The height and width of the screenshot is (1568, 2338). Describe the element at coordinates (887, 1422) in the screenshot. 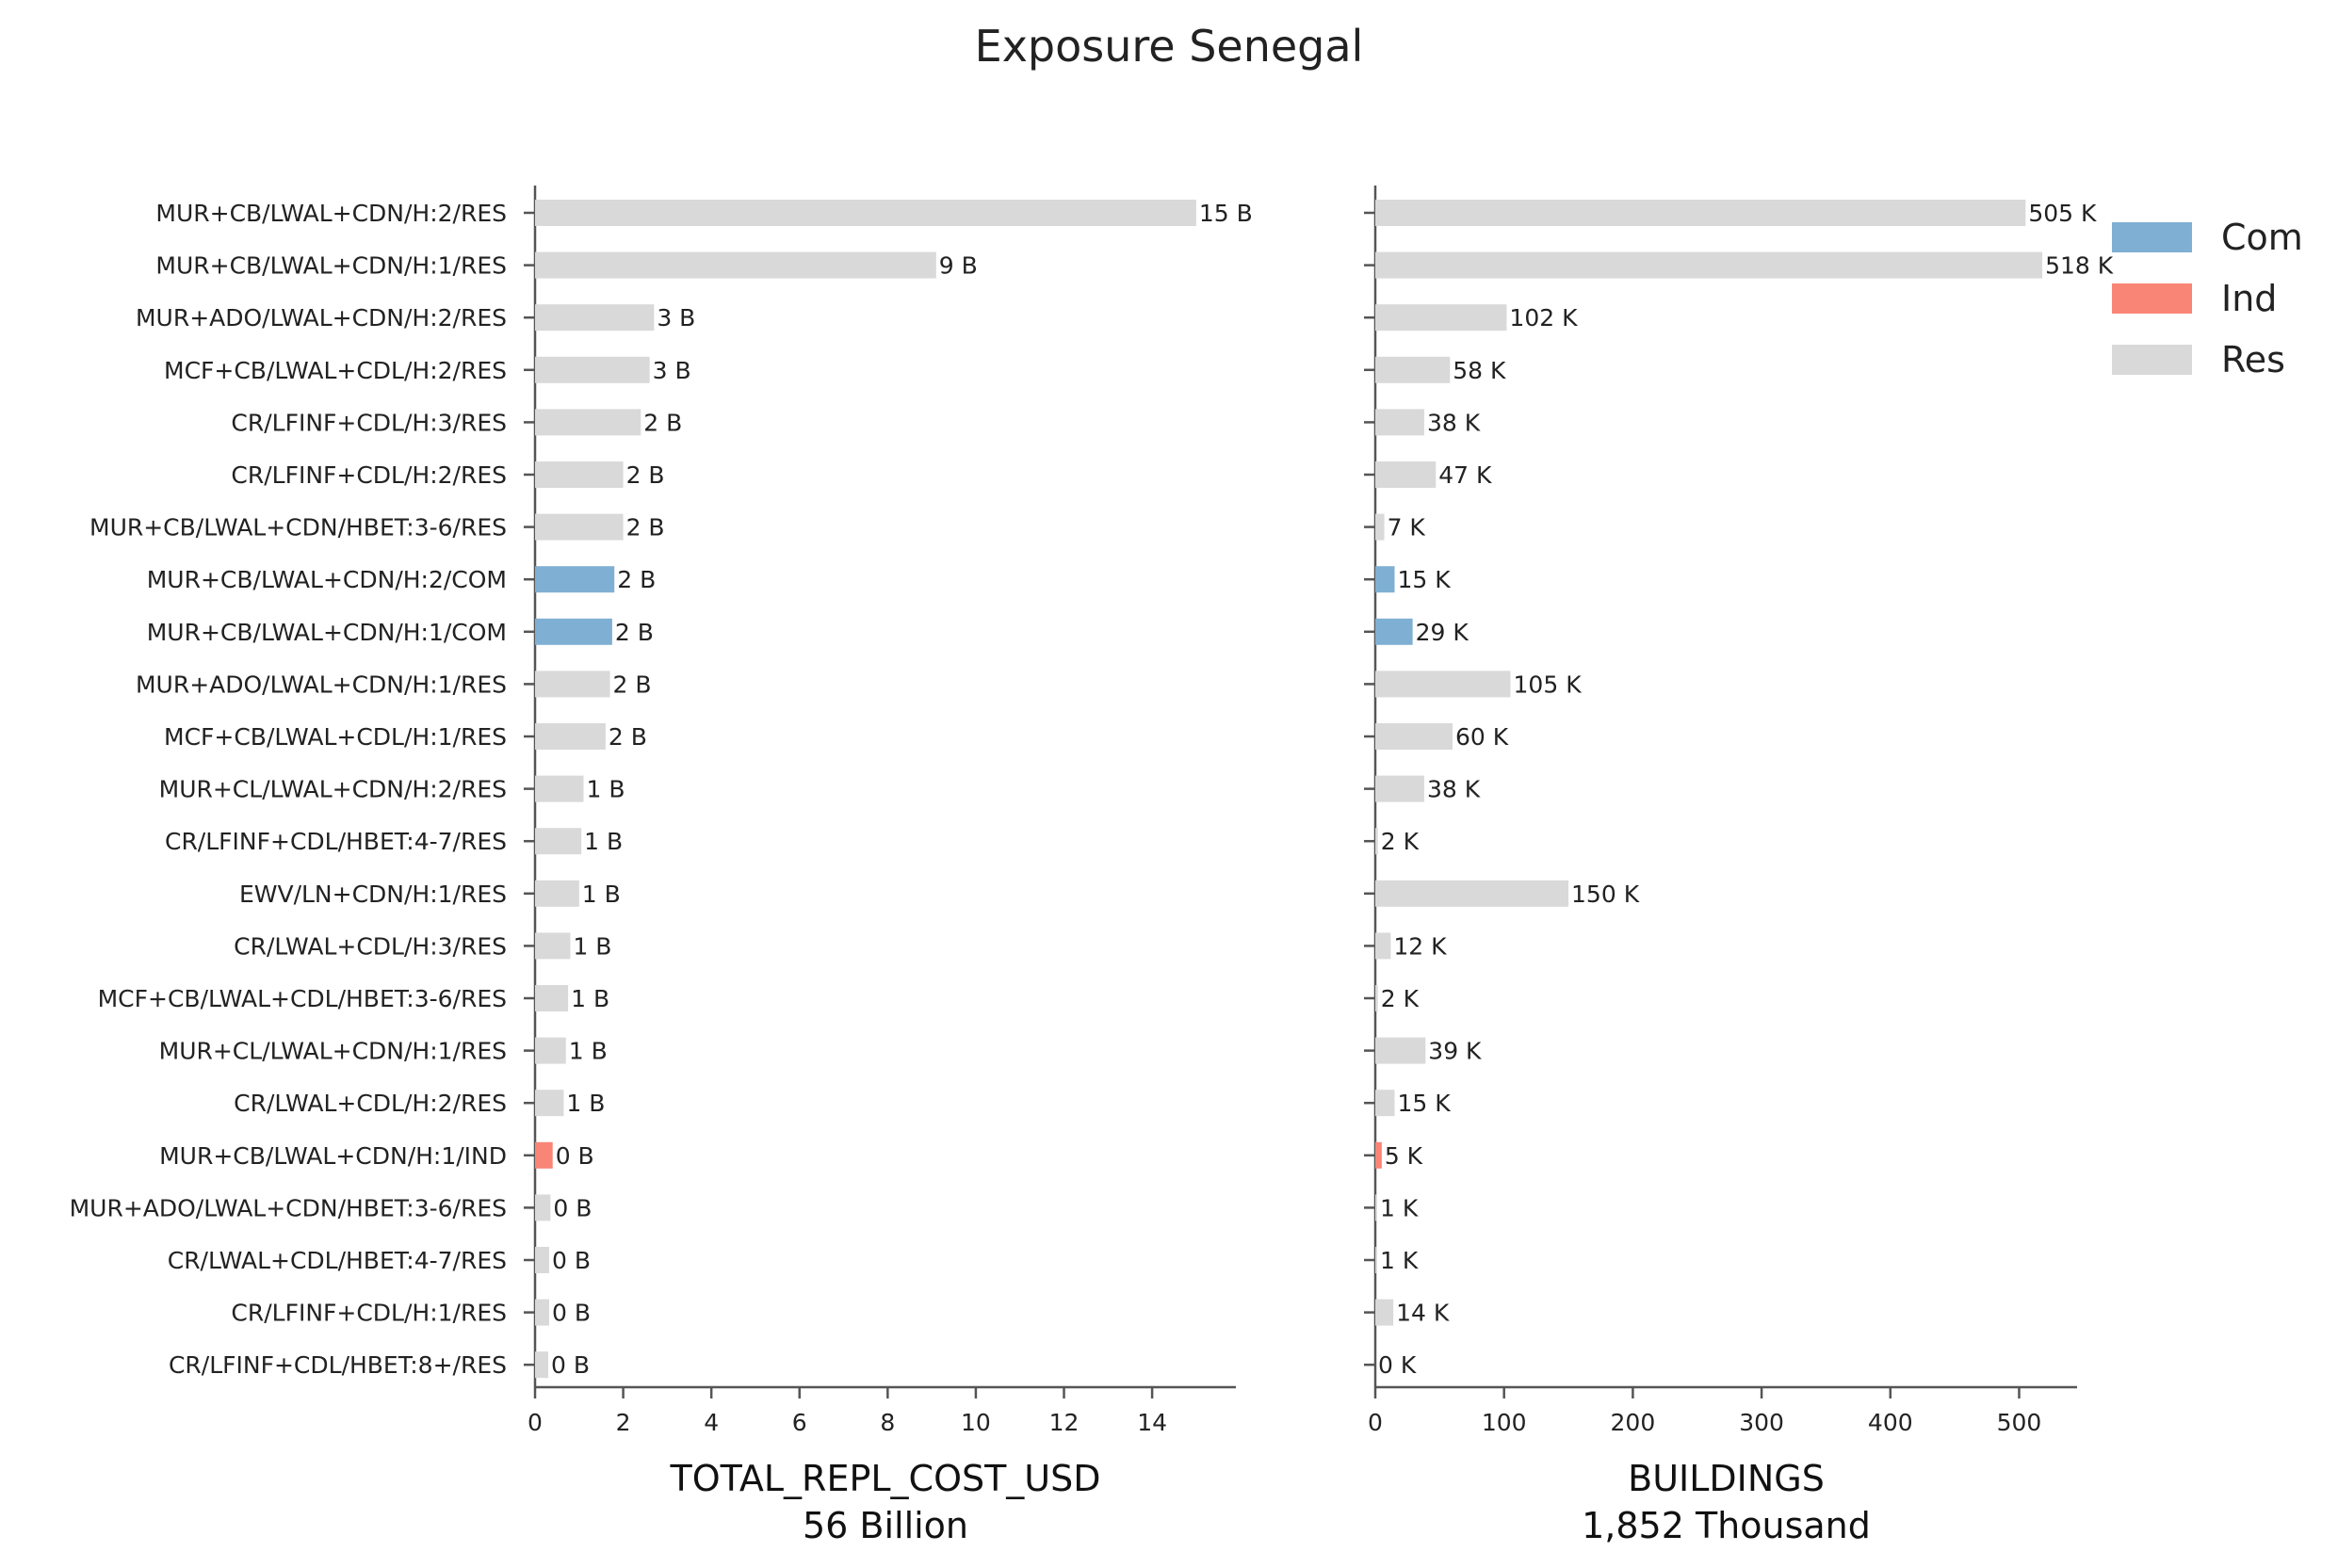

I see `cost-x-tick-label: 8` at that location.